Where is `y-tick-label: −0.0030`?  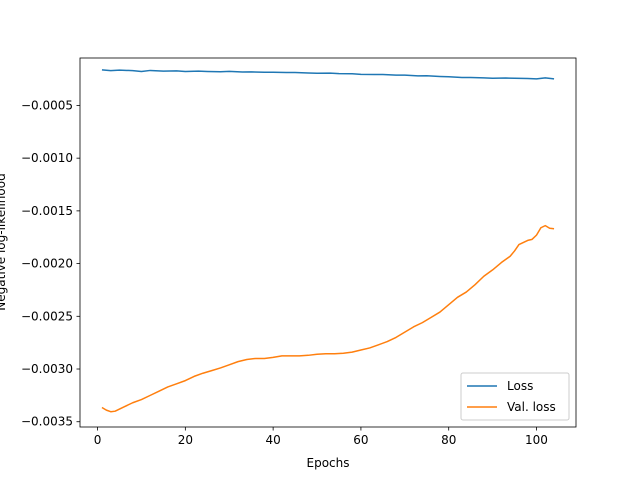
y-tick-label: −0.0030 is located at coordinates (47, 369).